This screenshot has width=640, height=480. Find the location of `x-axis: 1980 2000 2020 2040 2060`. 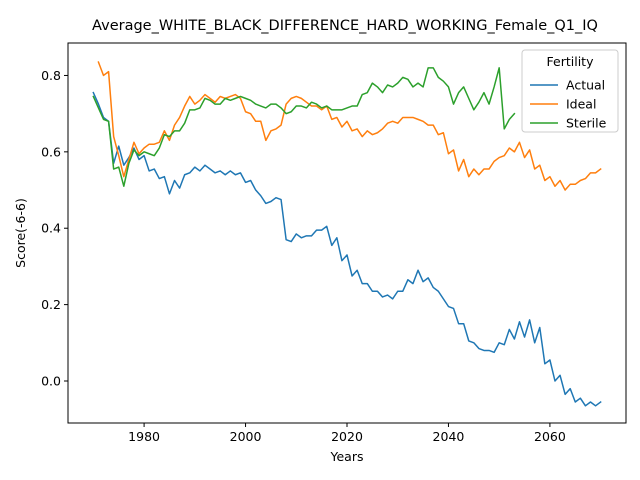

x-axis: 1980 2000 2020 2040 2060 is located at coordinates (347, 433).